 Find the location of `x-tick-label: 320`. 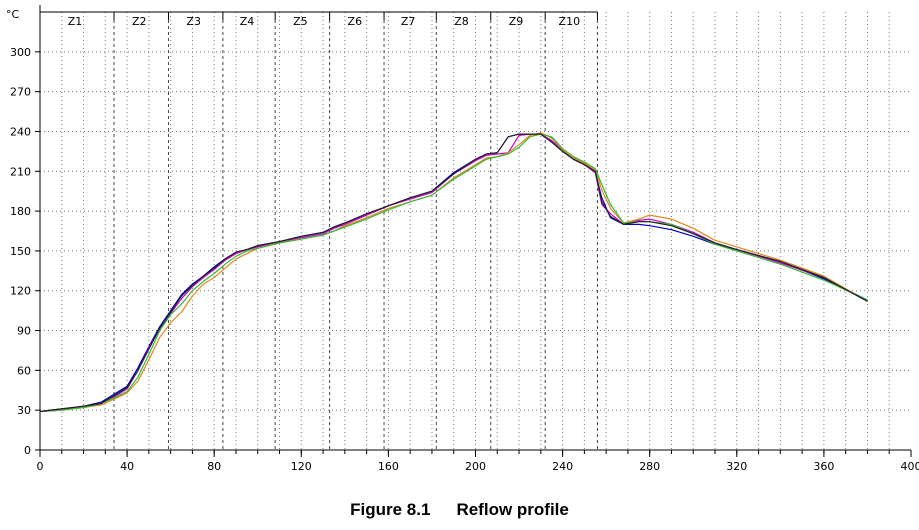

x-tick-label: 320 is located at coordinates (736, 466).